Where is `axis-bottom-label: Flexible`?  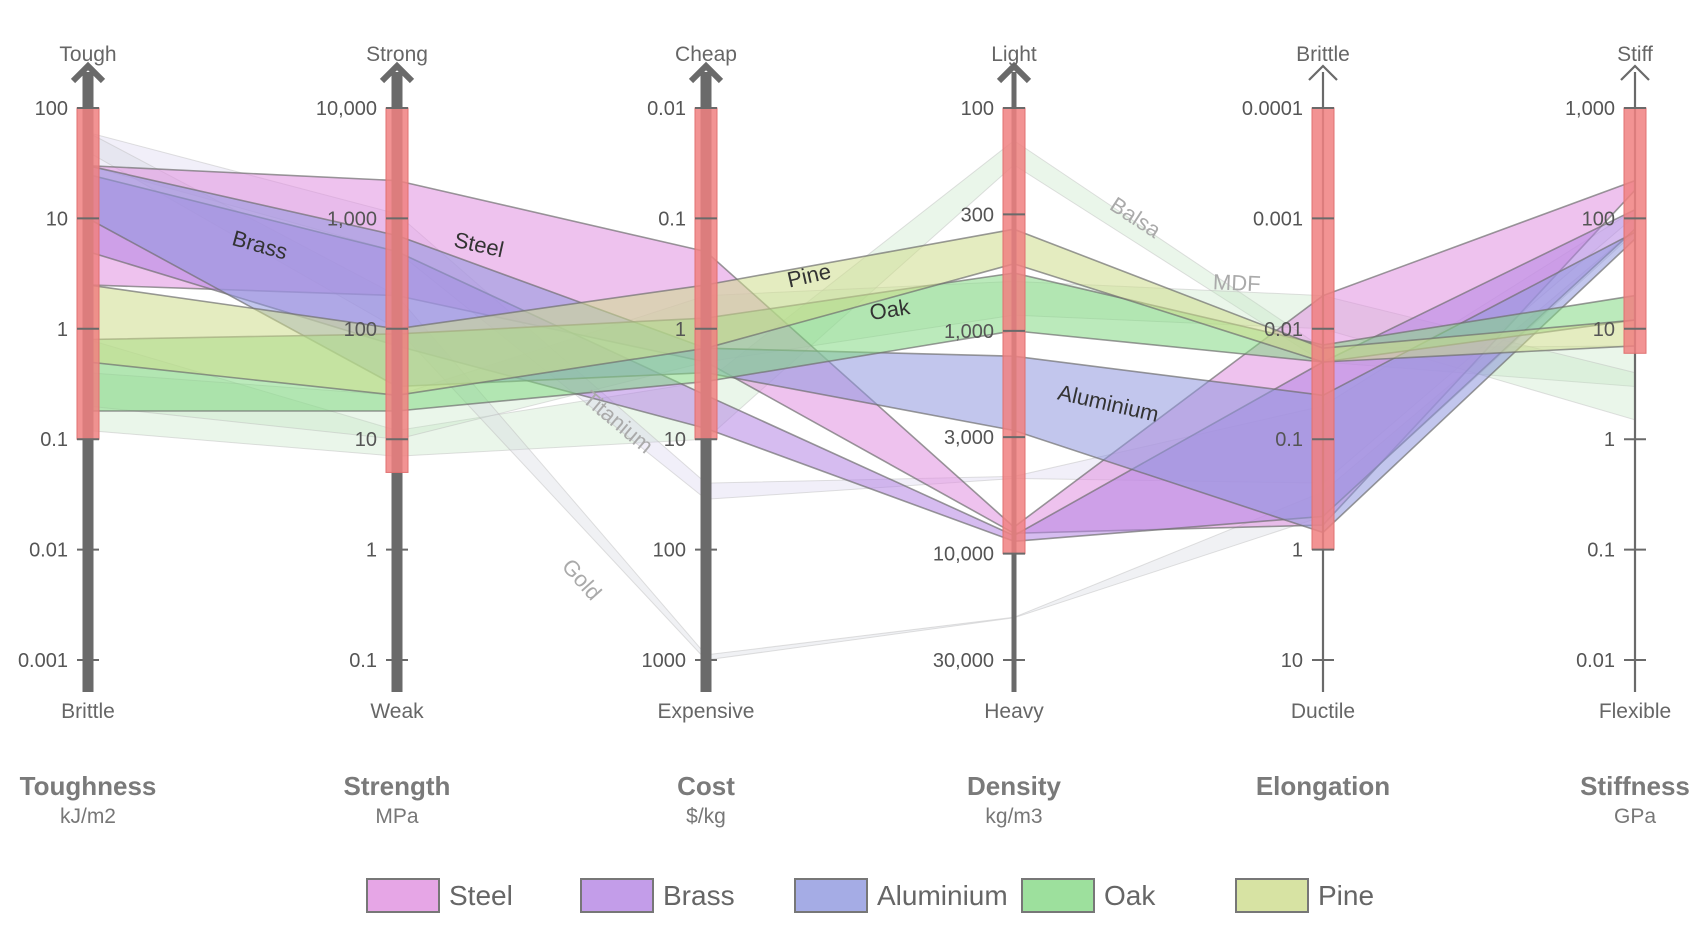 axis-bottom-label: Flexible is located at coordinates (1635, 711).